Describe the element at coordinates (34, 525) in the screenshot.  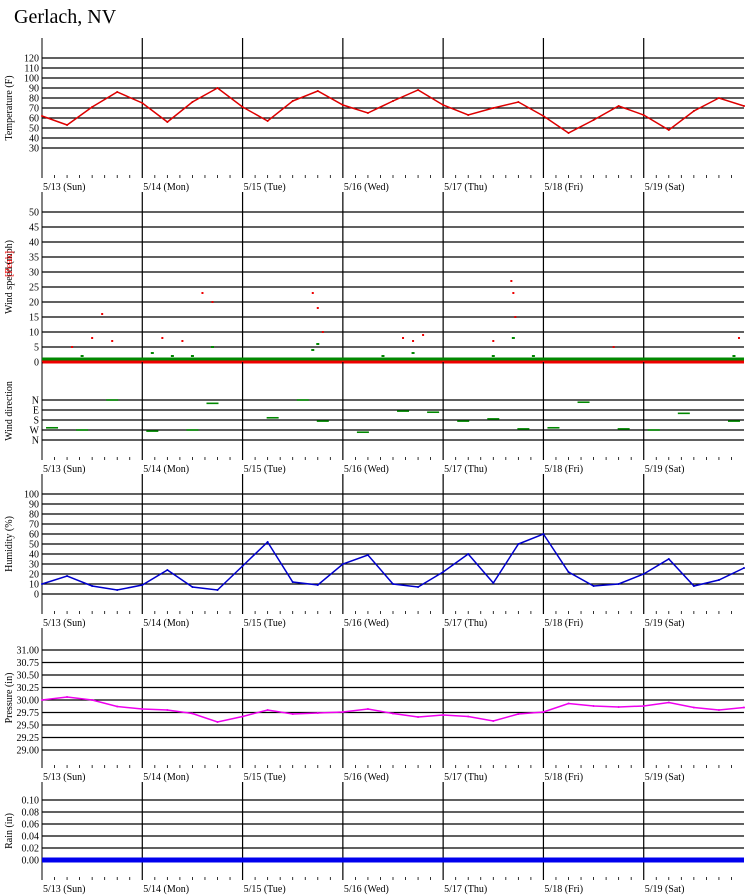
I see `y-tick-label: 70` at that location.